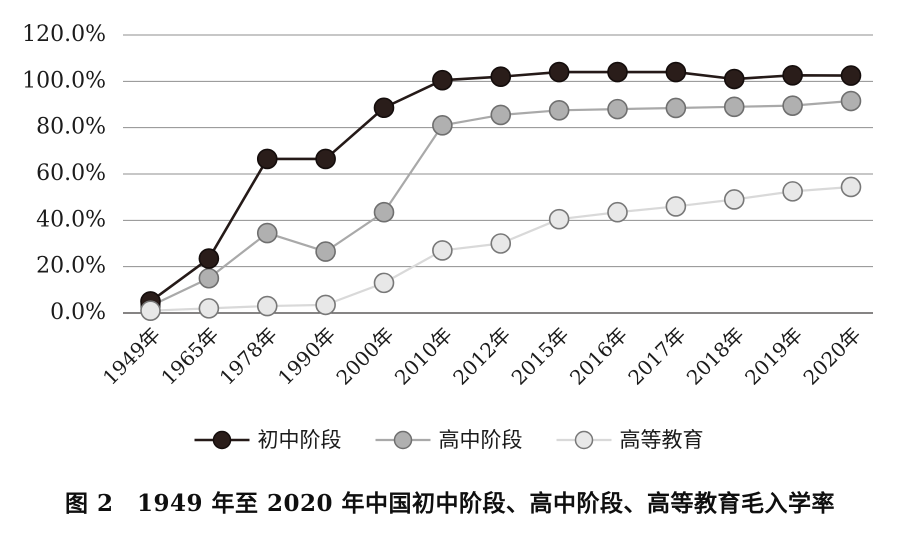  What do you see at coordinates (64, 34) in the screenshot?
I see `y-axis-tick-label: 120.0%` at bounding box center [64, 34].